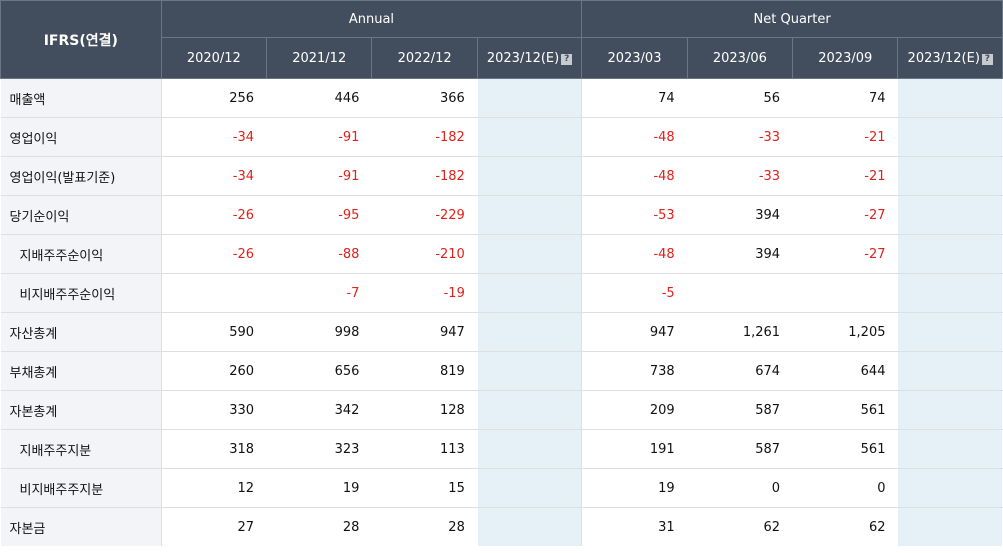 This screenshot has width=1003, height=553. I want to click on value-cell: 28, so click(319, 526).